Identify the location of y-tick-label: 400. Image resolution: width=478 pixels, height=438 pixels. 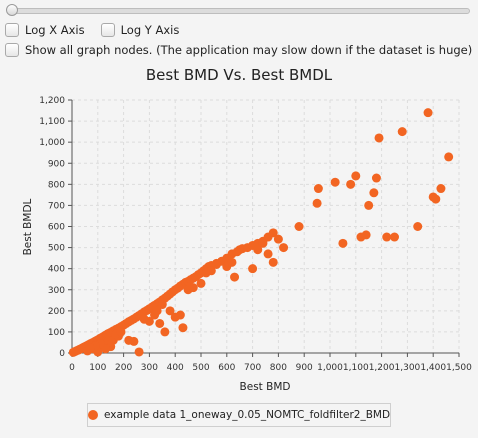
(56, 270).